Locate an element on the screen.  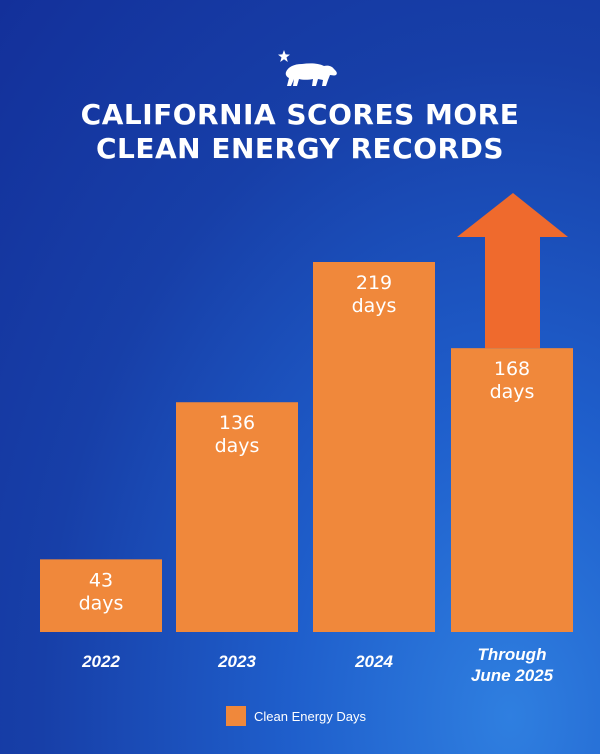
x-tick-label-line: 2024 is located at coordinates (373, 661).